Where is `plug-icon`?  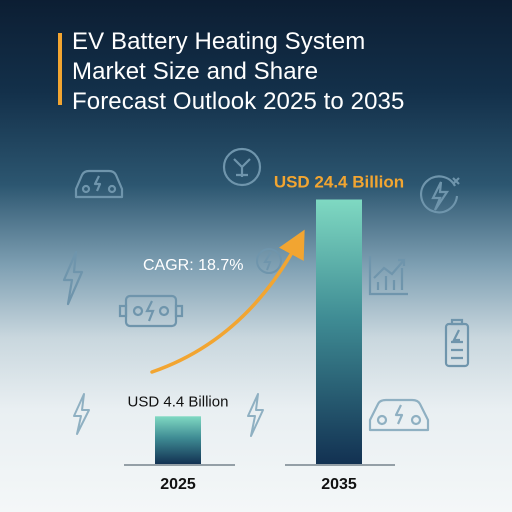 plug-icon is located at coordinates (242, 167).